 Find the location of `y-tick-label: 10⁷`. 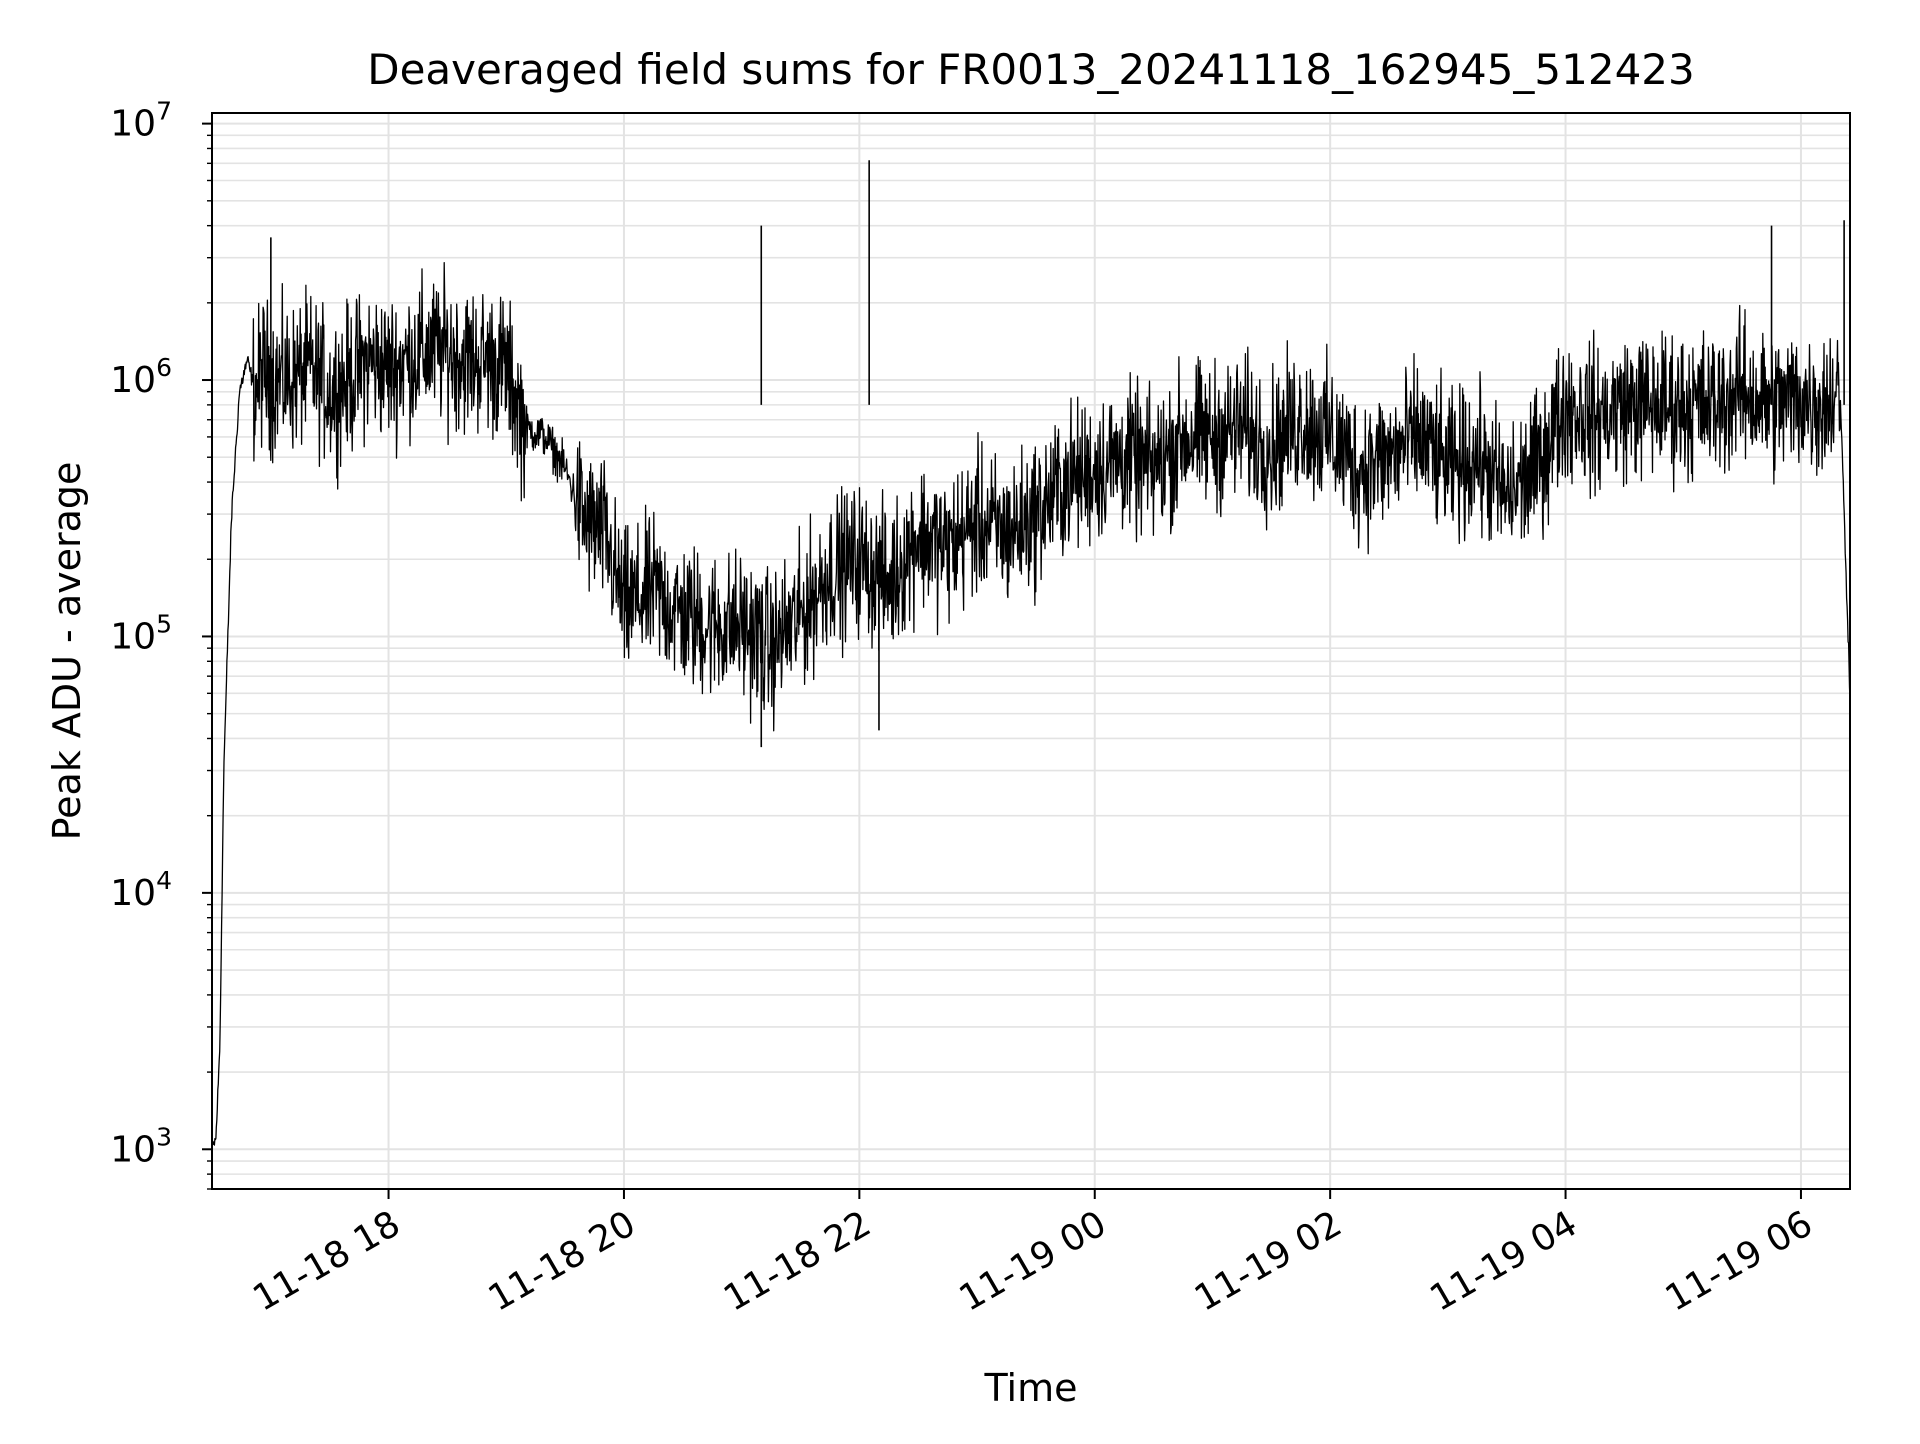

y-tick-label: 10⁷ is located at coordinates (141, 121).